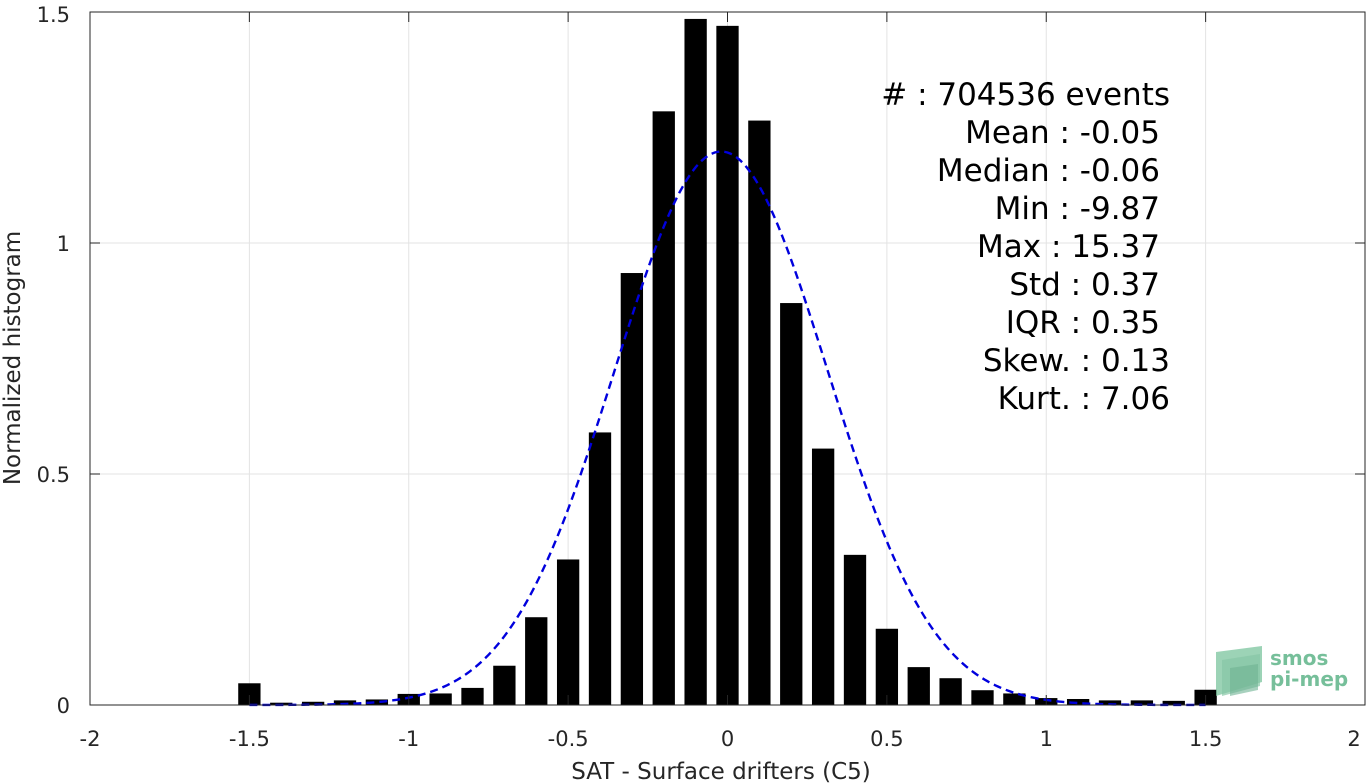 This screenshot has height=784, width=1366. I want to click on smos-pi-mep-logo: smos pi-mep, so click(1282, 671).